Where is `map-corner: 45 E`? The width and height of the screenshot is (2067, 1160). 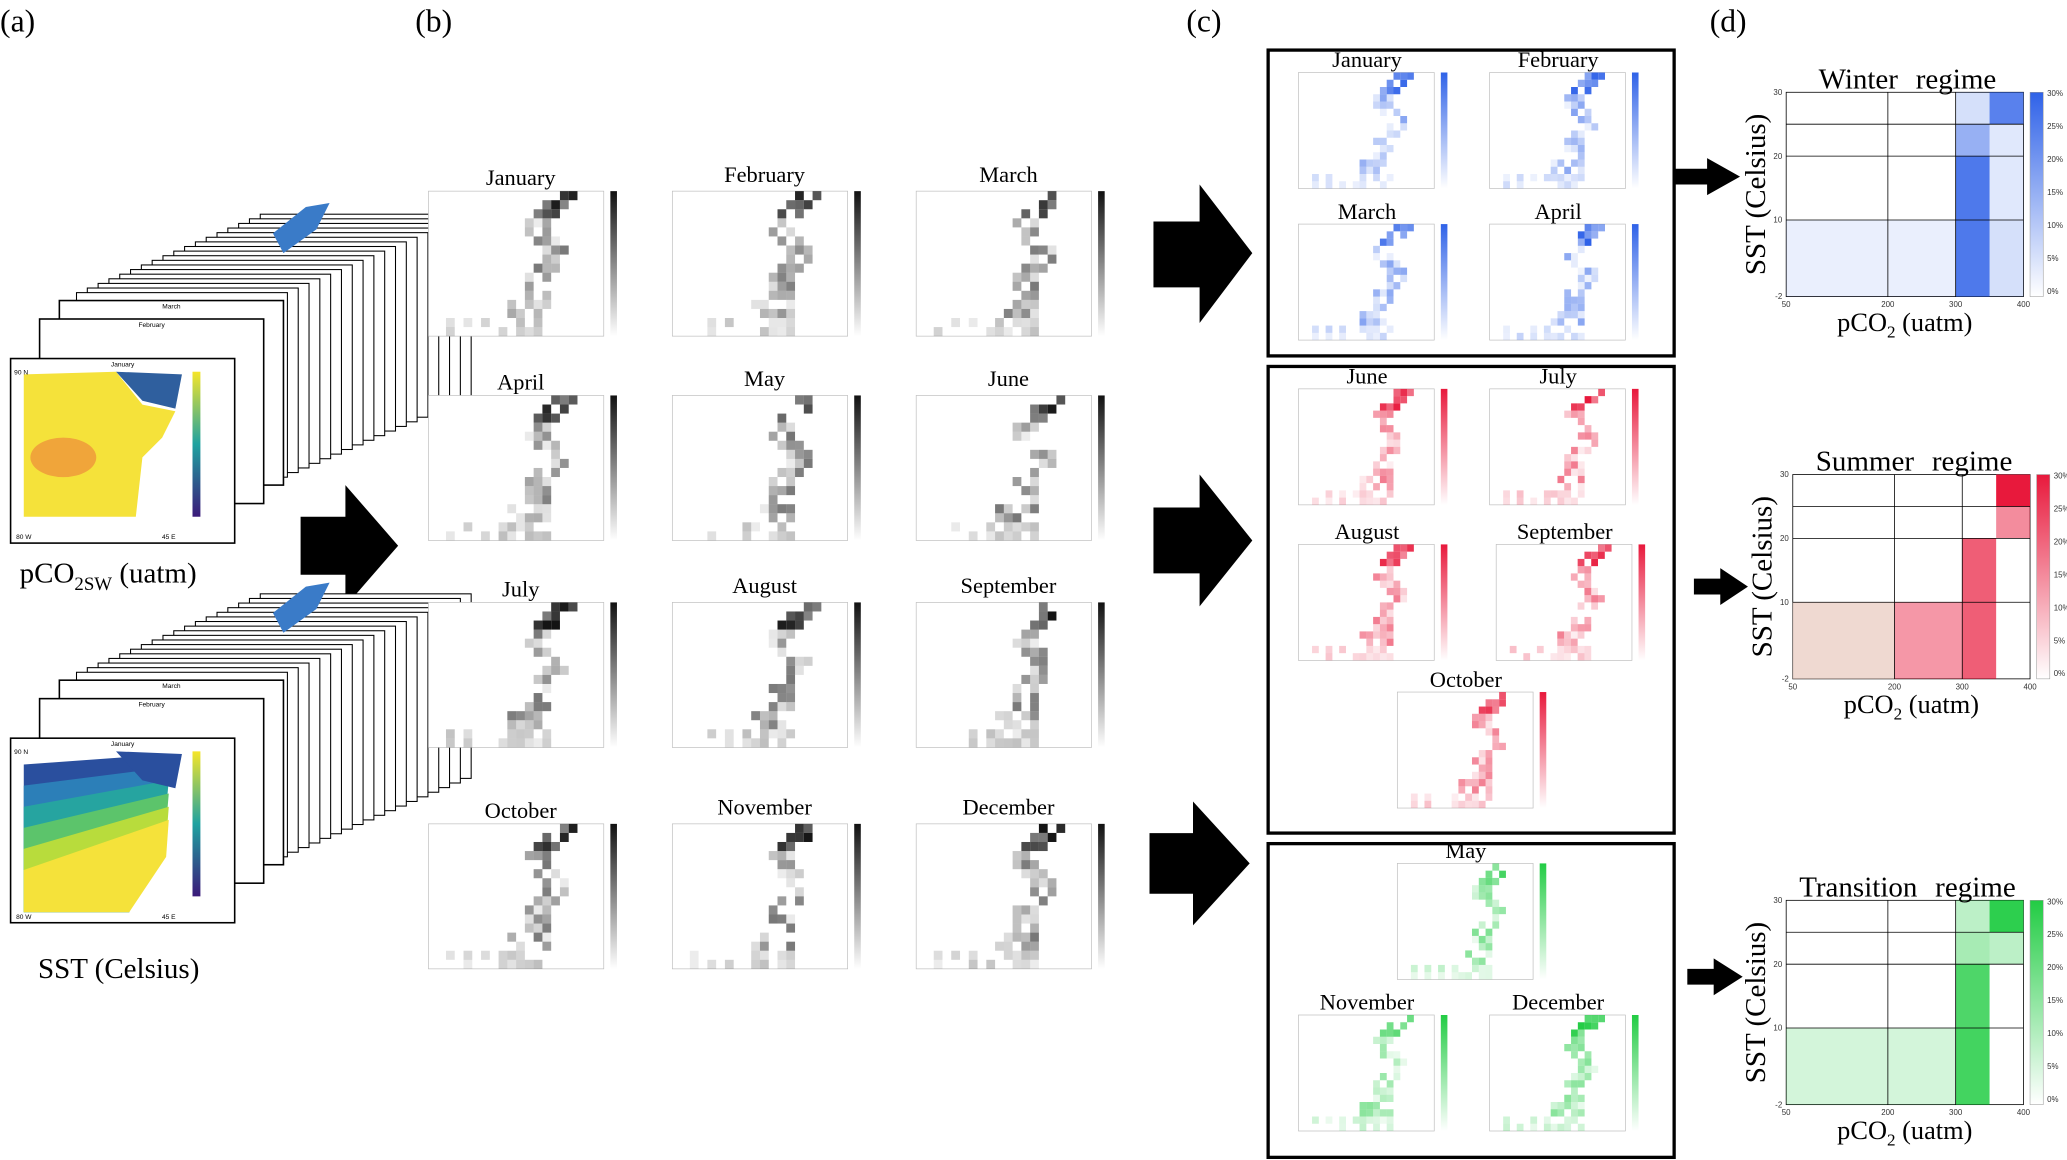 map-corner: 45 E is located at coordinates (169, 537).